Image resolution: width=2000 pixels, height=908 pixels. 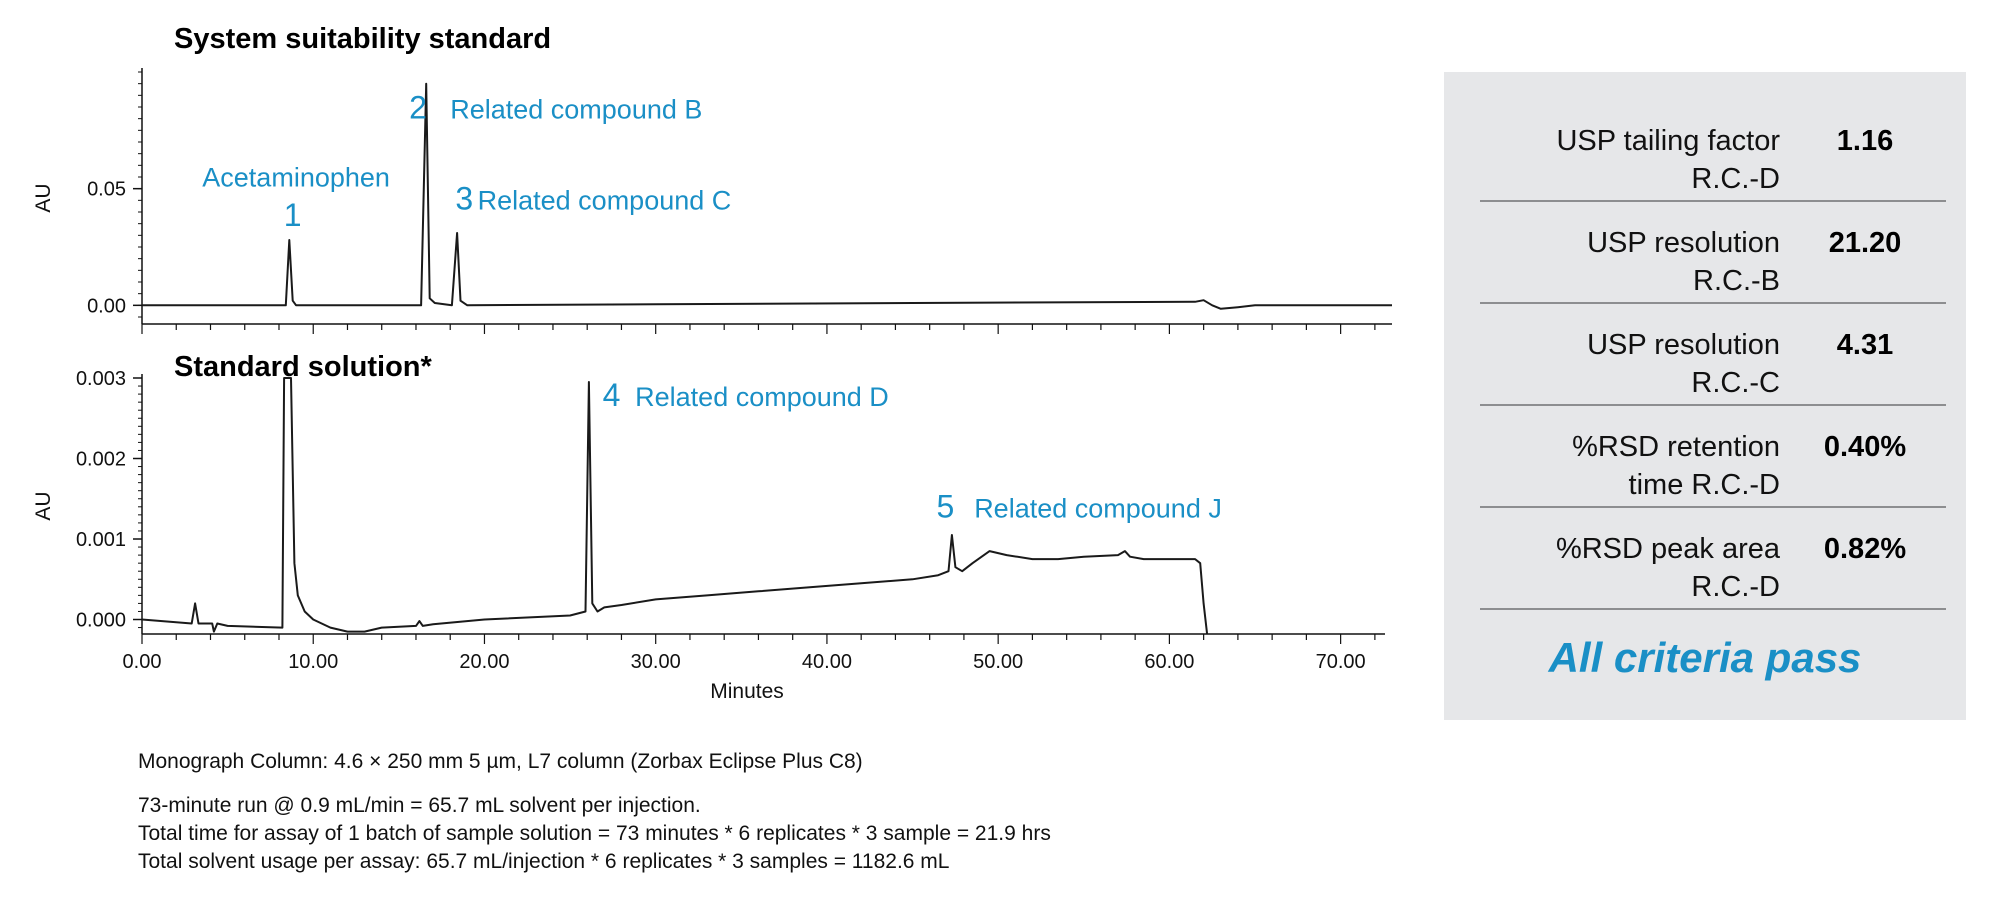 I want to click on criteria-label: USP resolution R.C.-C, so click(x=1683, y=364).